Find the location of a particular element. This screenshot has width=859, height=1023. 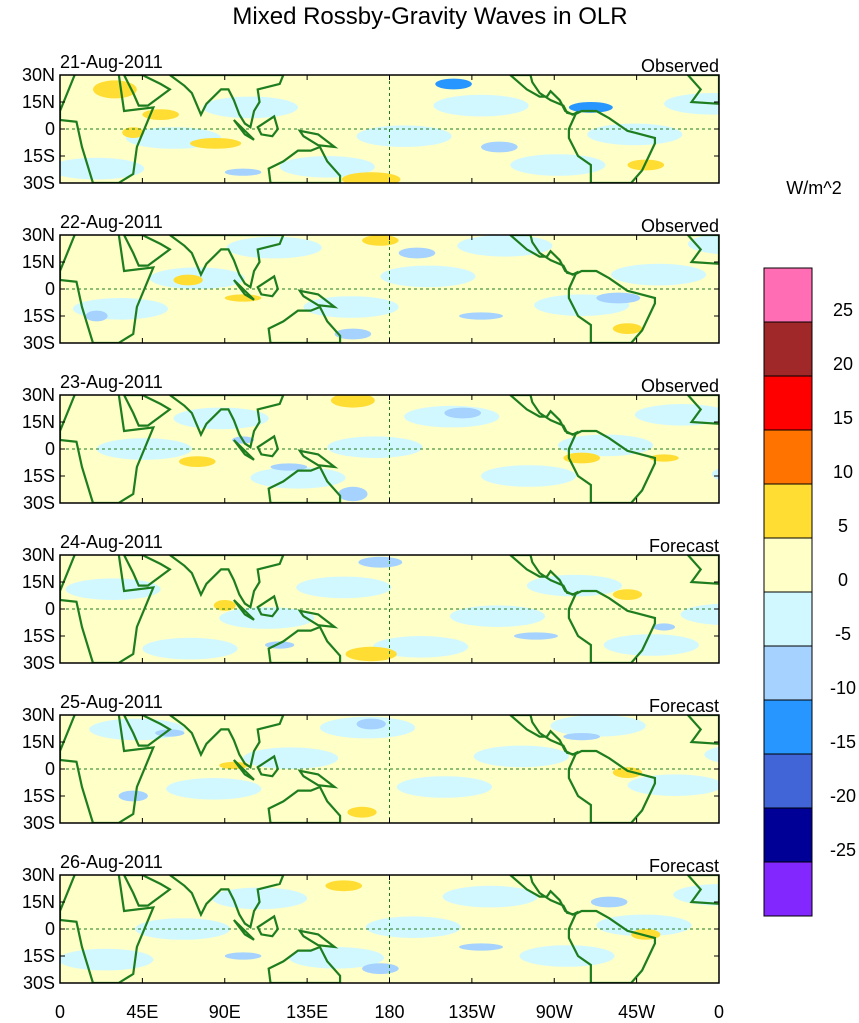

panel-date: 21-Aug-2011 is located at coordinates (111, 62).